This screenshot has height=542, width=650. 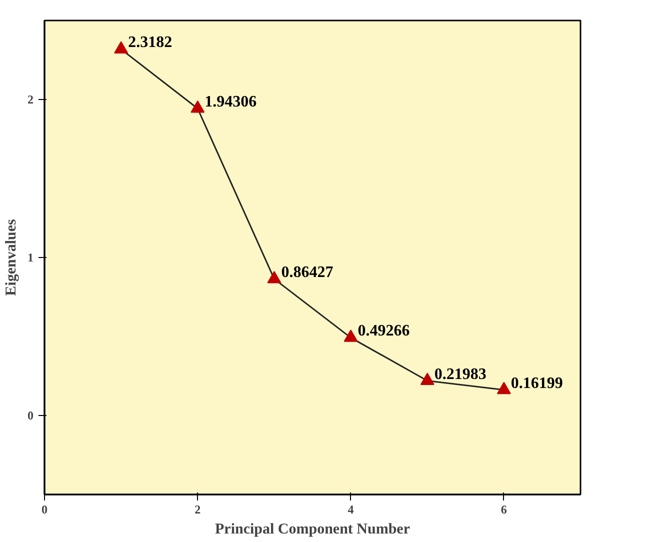 I want to click on y-tick-label: 2, so click(x=31, y=99).